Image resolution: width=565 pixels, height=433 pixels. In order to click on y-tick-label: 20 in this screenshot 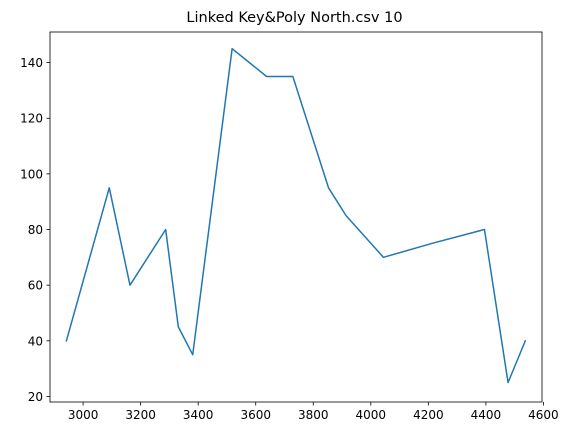, I will do `click(35, 397)`.